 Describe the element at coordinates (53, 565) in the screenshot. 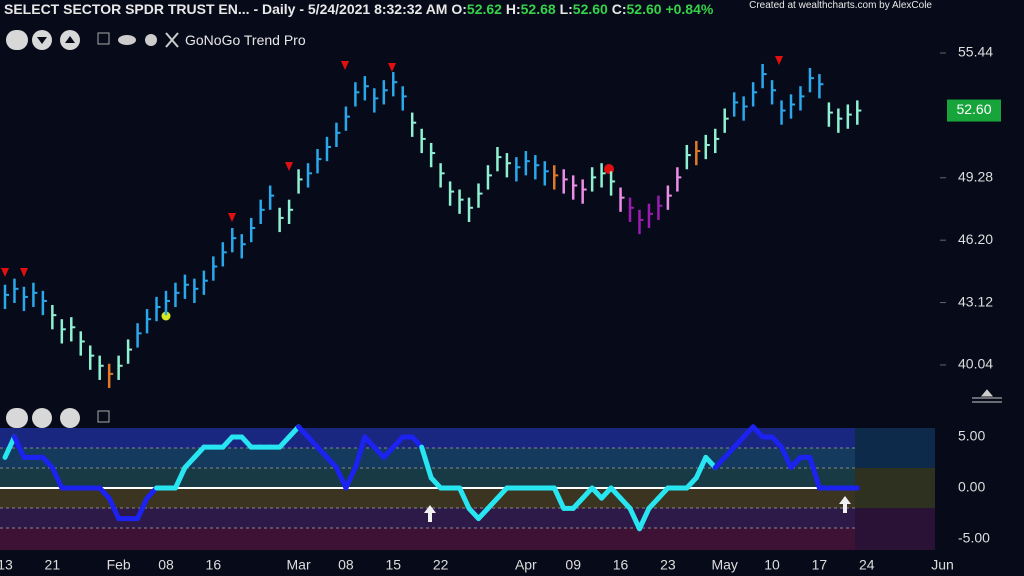

I see `x-tick-label: 21` at that location.